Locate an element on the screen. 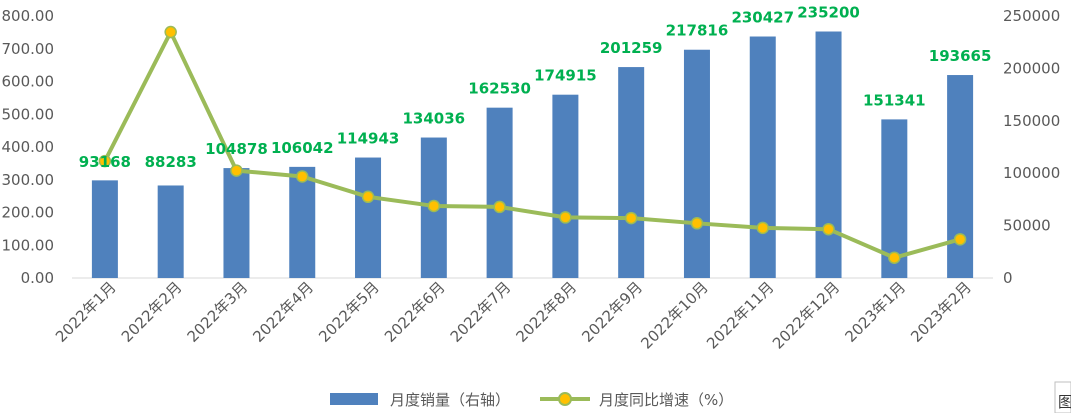 The height and width of the screenshot is (413, 1071). bar-data-label: 174915 is located at coordinates (565, 76).